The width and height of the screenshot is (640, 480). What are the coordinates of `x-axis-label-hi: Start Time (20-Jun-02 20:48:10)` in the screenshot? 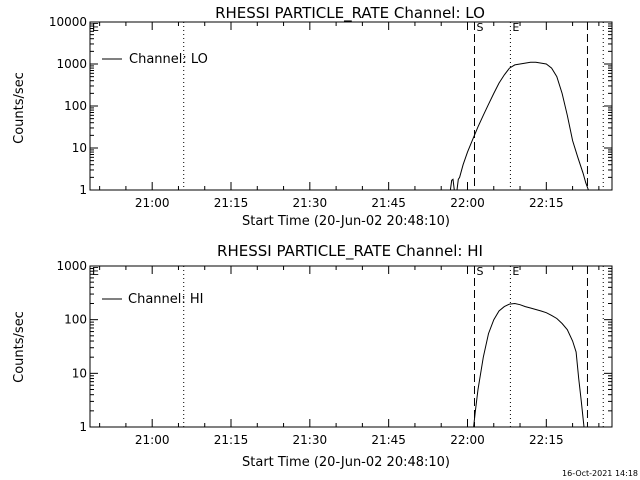 It's located at (346, 462).